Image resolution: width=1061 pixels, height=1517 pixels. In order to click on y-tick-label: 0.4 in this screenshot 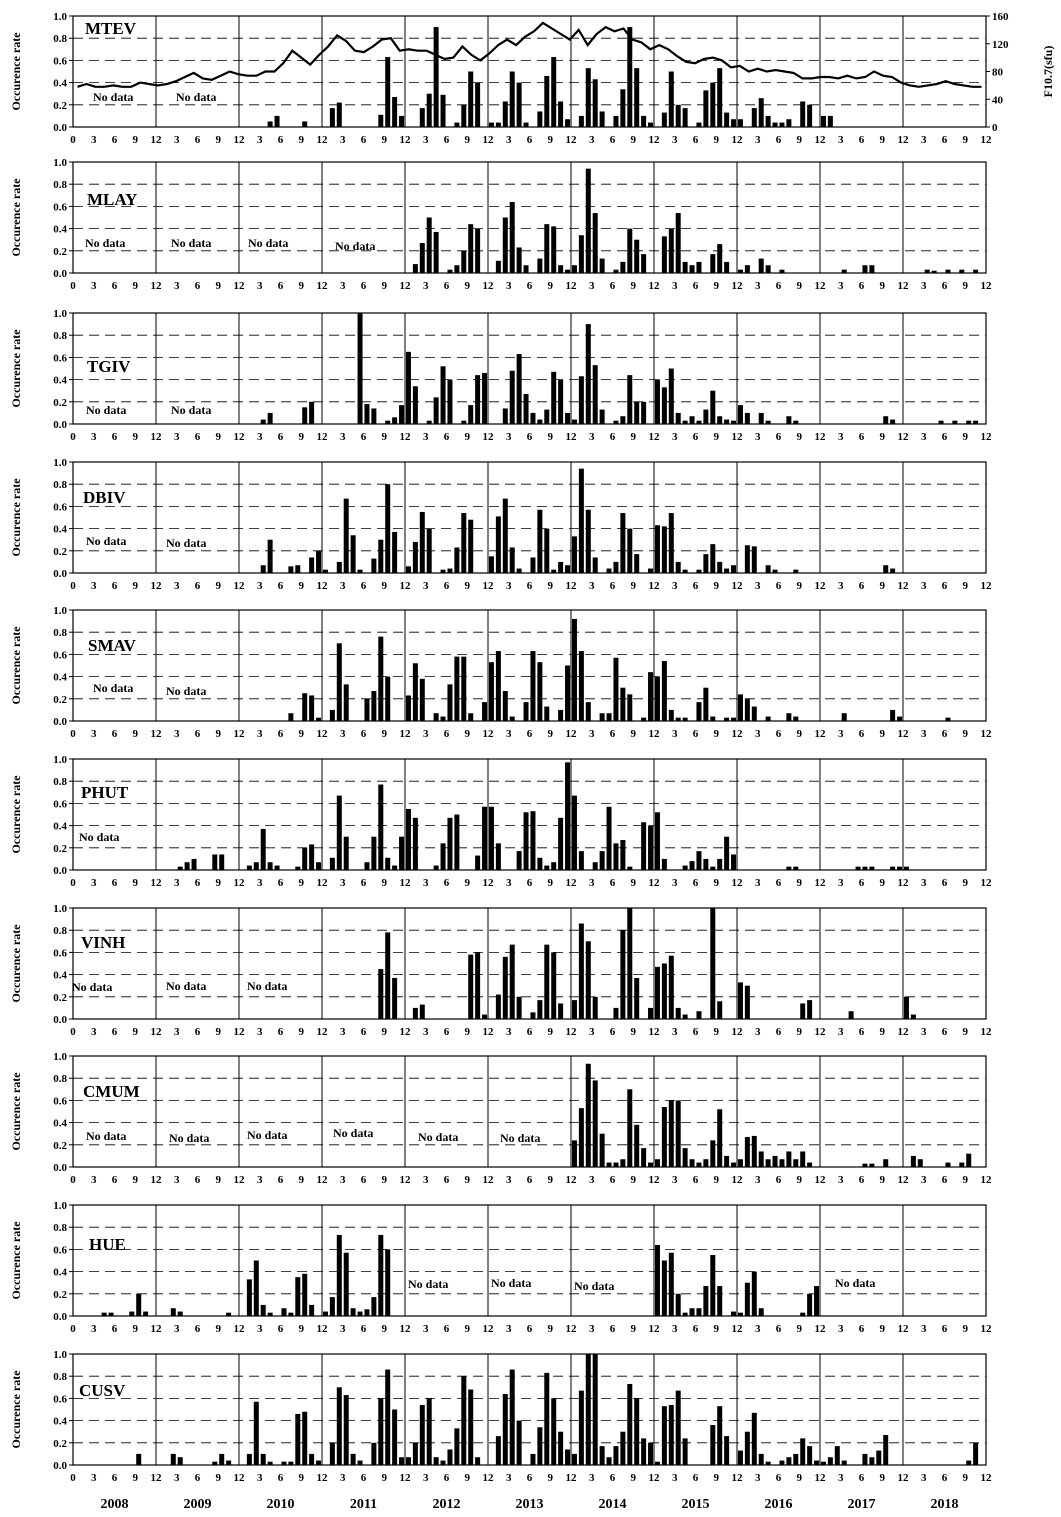, I will do `click(60, 381)`.